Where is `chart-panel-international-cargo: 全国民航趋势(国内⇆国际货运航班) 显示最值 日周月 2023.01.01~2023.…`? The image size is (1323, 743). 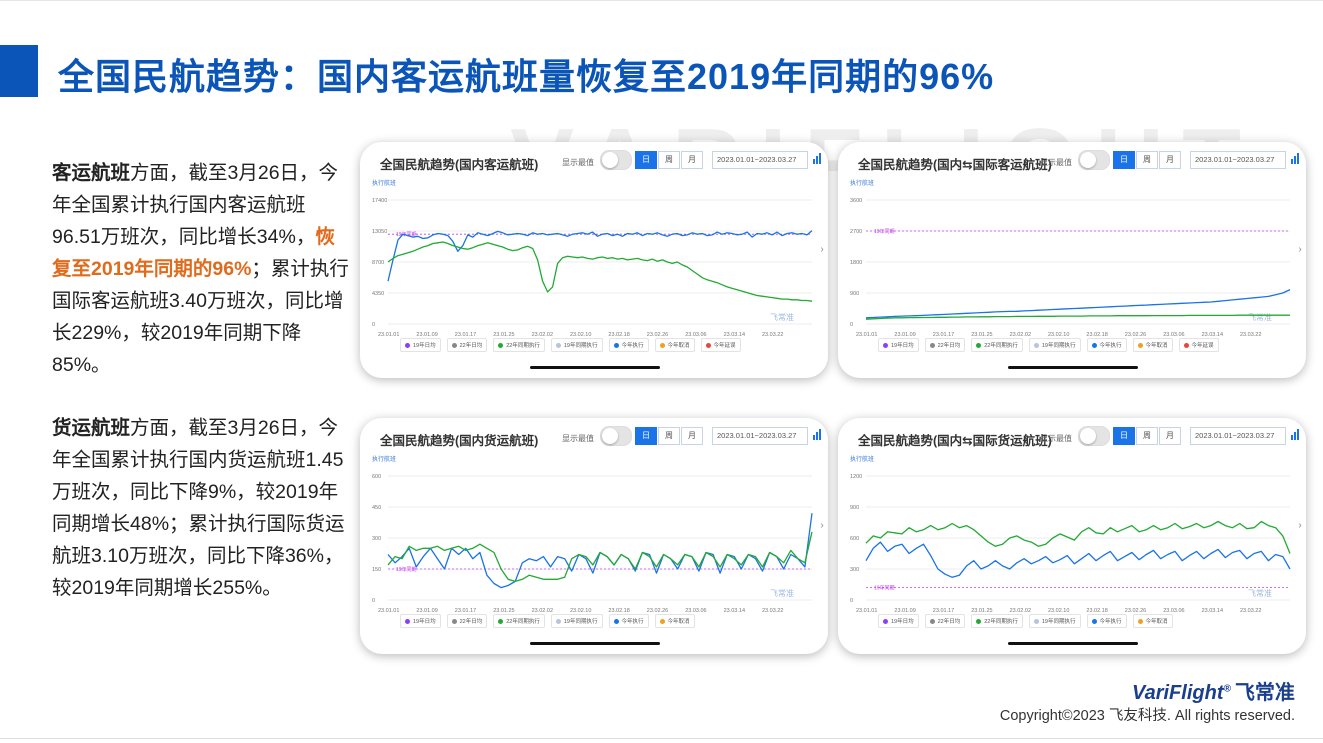
chart-panel-international-cargo: 全国民航趋势(国内⇆国际货运航班) 显示最值 日周月 2023.01.01~2023.… is located at coordinates (1072, 536).